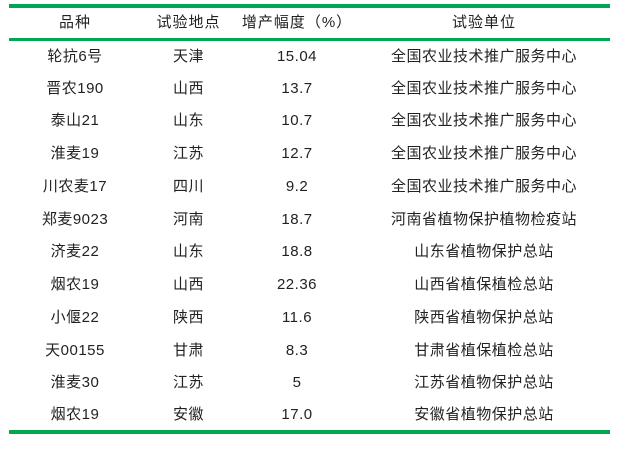 The height and width of the screenshot is (449, 618). I want to click on cell-location: 陕西, so click(188, 317).